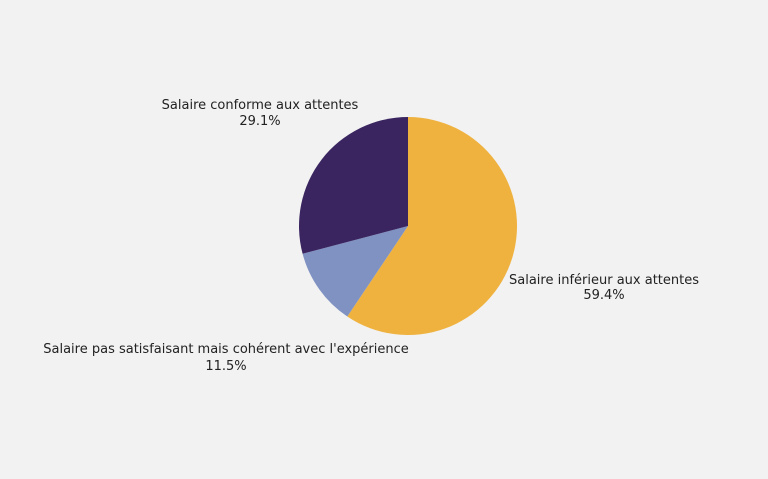 The image size is (768, 479). I want to click on slice-value-label-1: 59.4%, so click(603, 295).